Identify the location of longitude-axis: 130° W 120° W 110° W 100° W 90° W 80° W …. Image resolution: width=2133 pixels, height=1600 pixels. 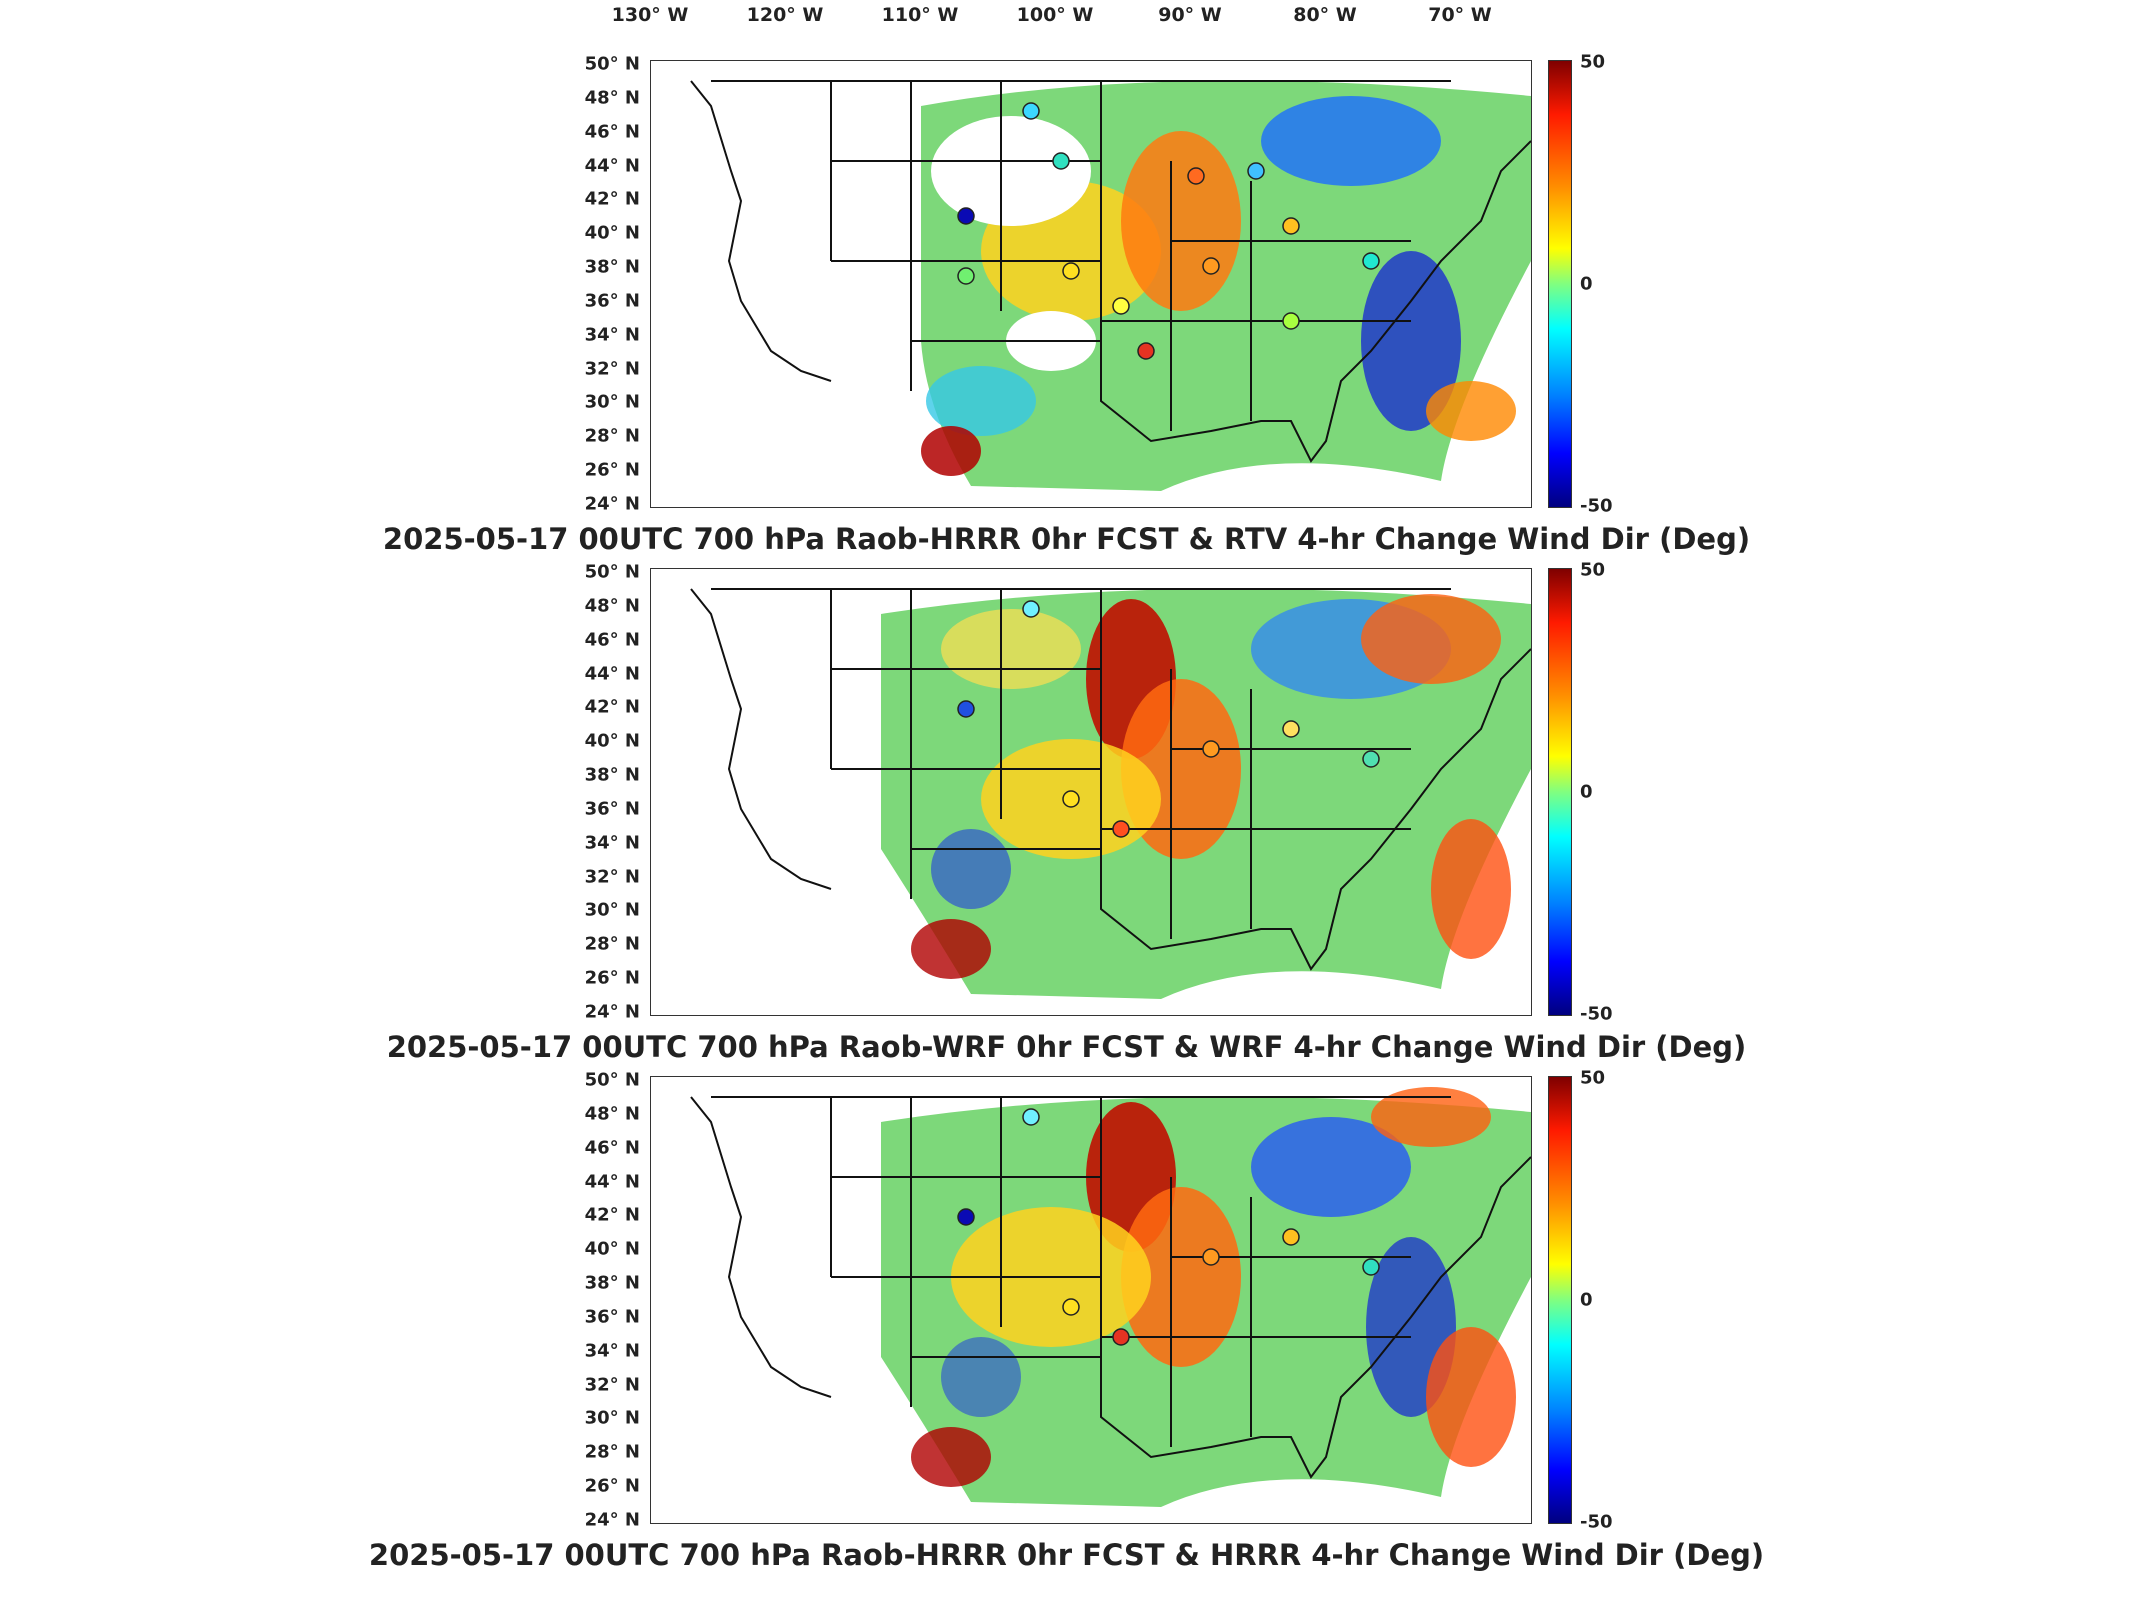
(1066, 20).